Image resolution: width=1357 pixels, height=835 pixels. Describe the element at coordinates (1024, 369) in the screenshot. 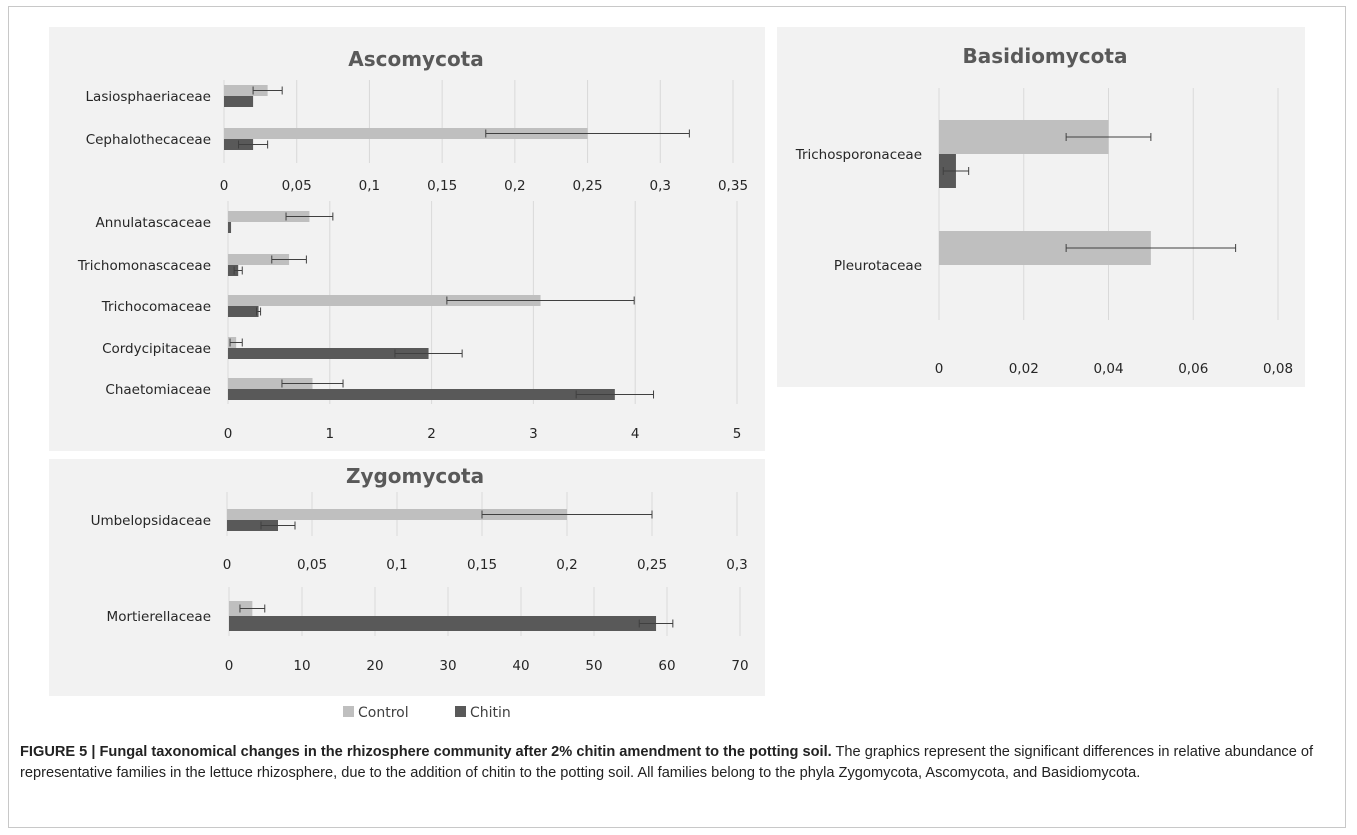

I see `x-tick-label: 0,02` at that location.